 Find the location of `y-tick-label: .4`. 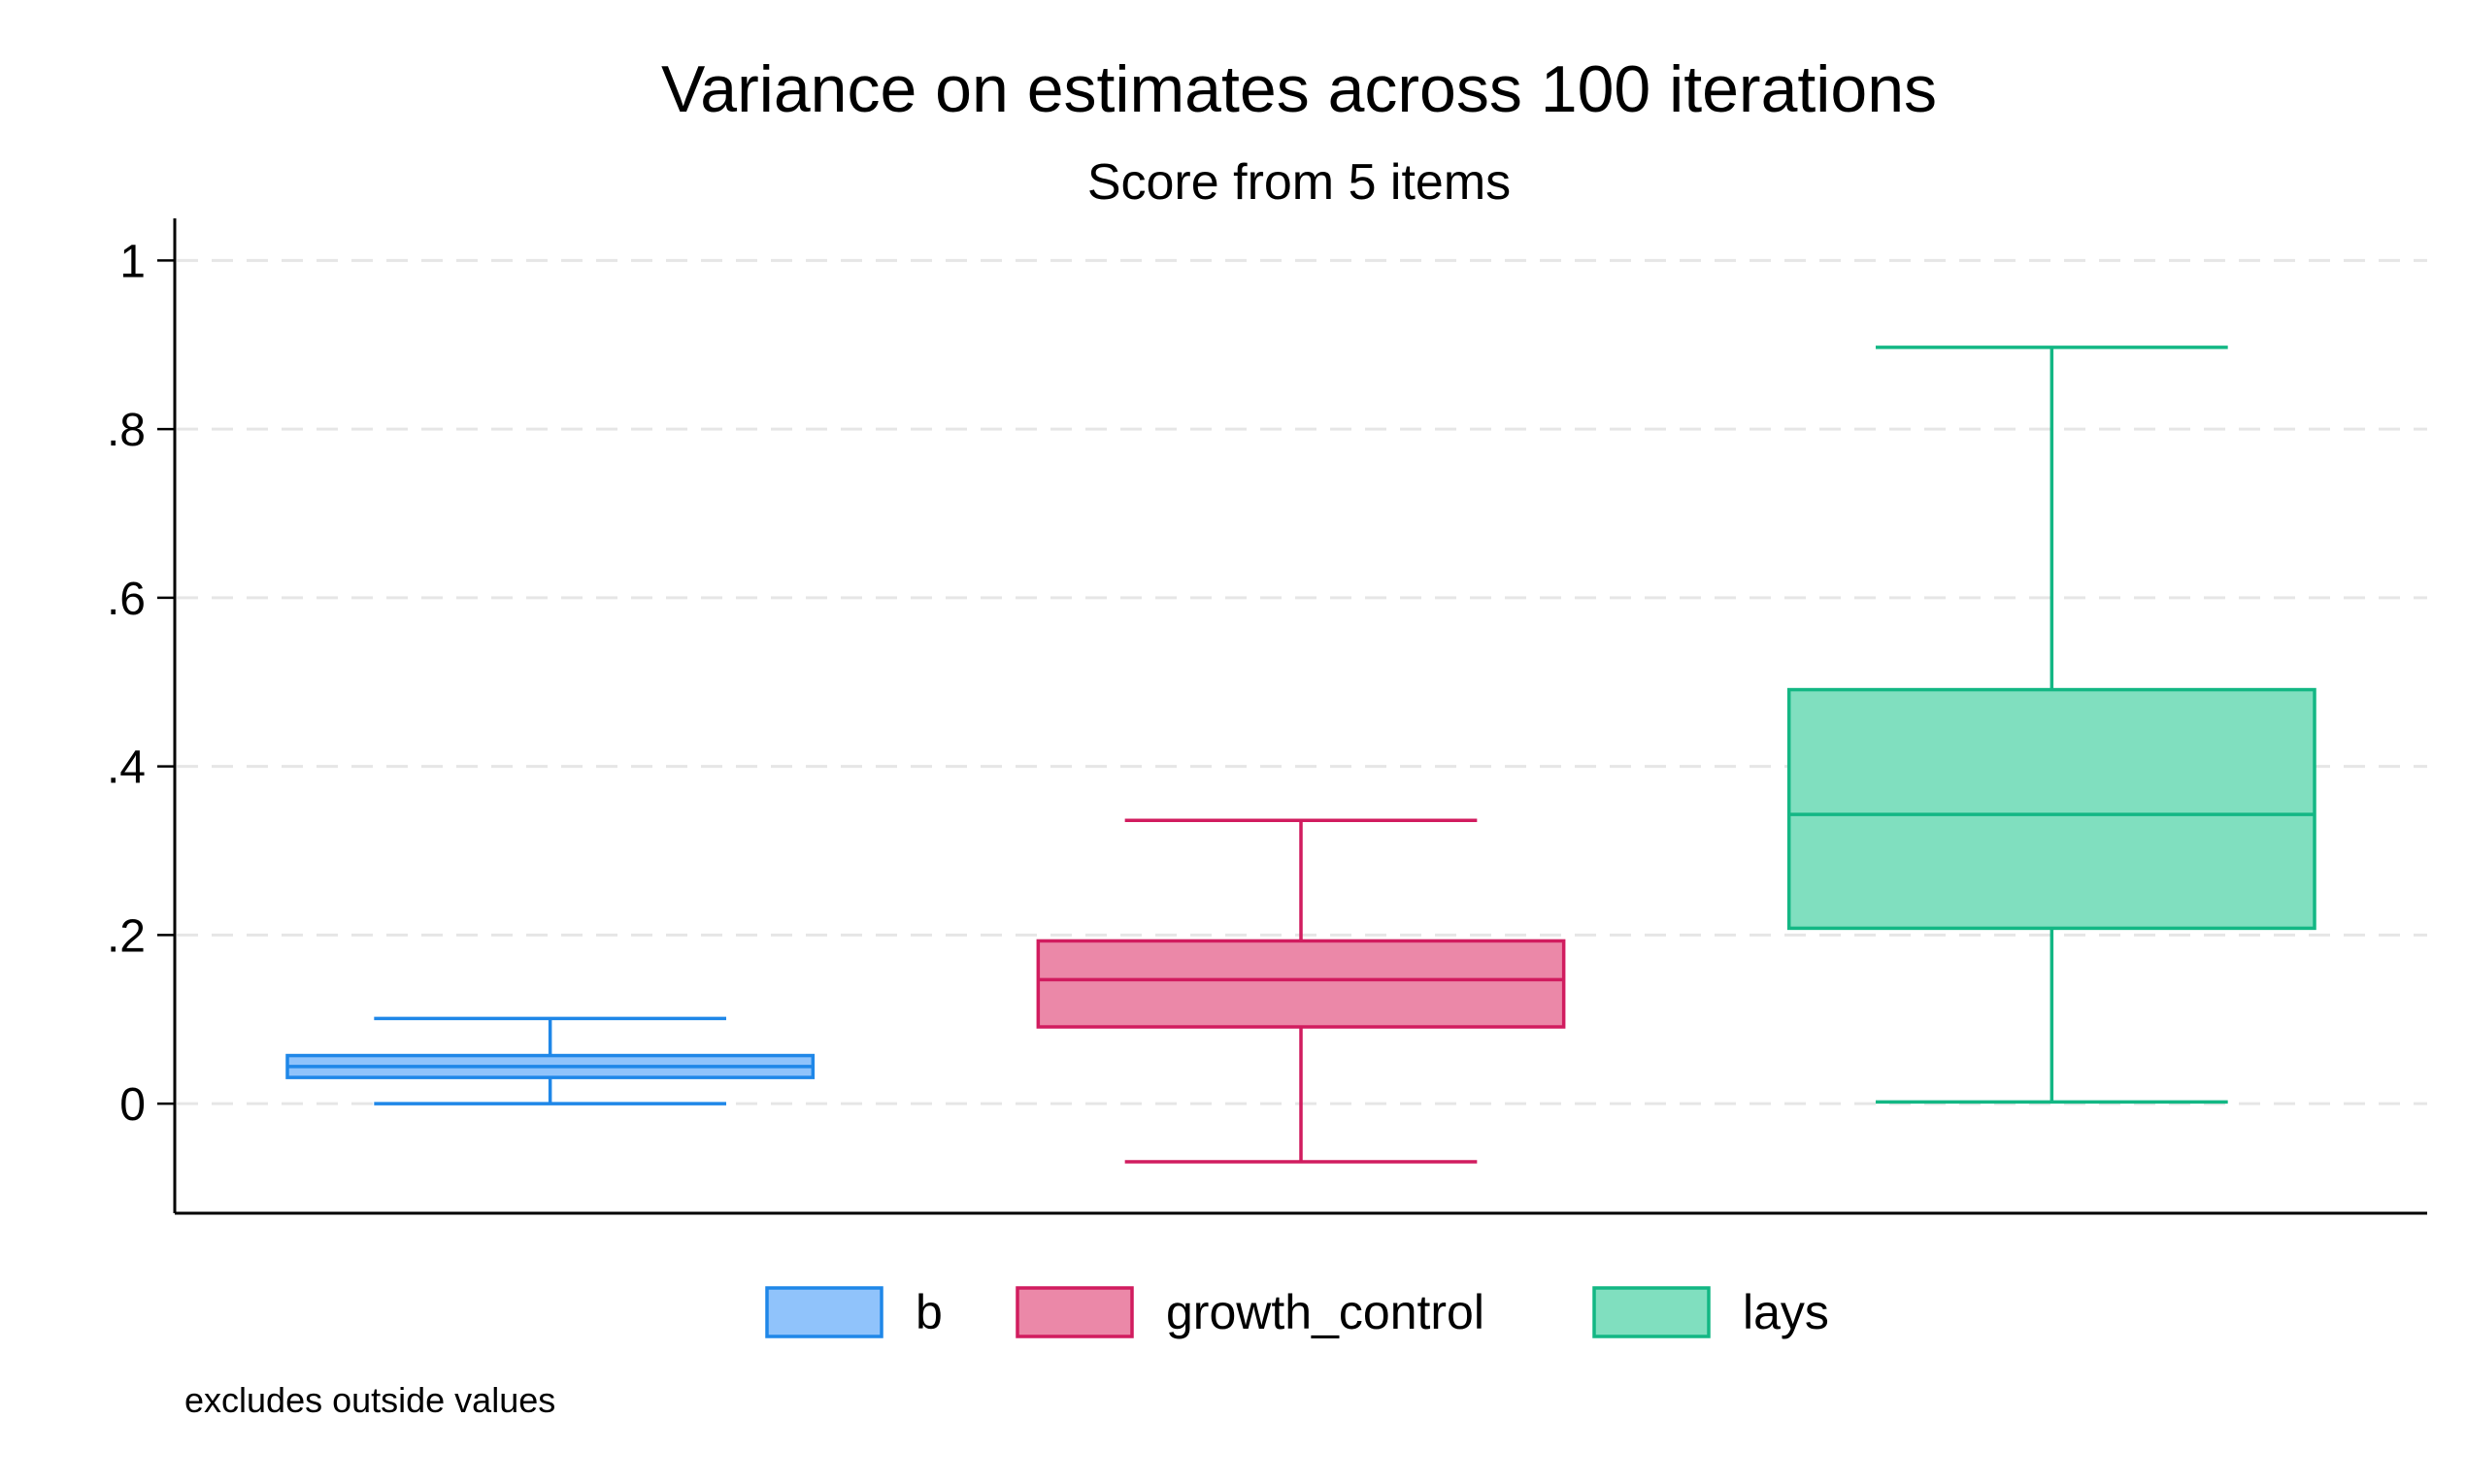

y-tick-label: .4 is located at coordinates (126, 768).